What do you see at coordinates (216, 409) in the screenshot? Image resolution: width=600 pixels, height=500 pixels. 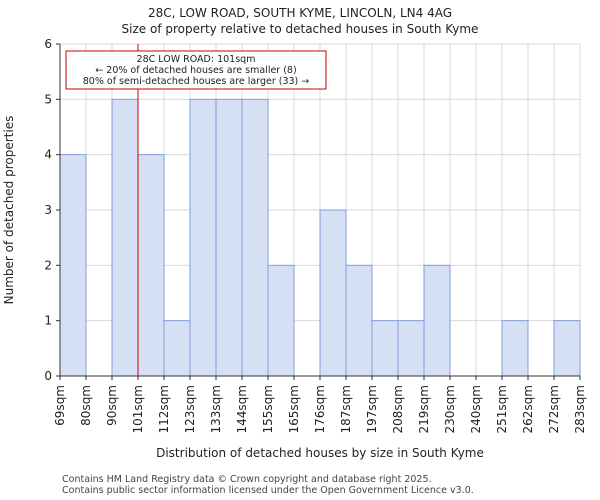 I see `x-tick-label-6: 133sqm` at bounding box center [216, 409].